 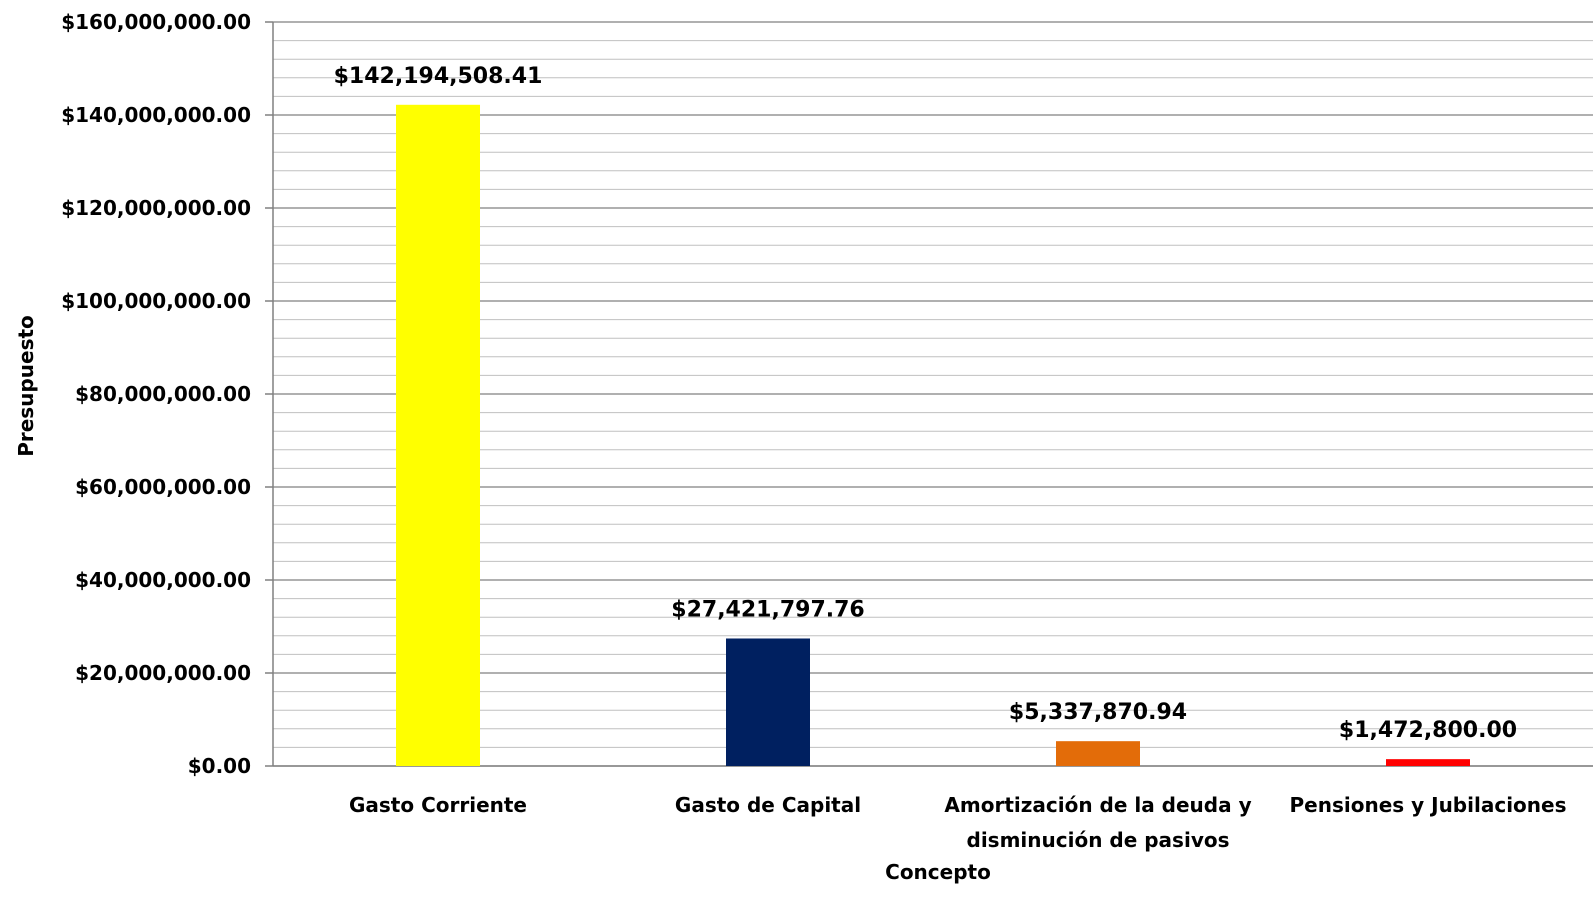 What do you see at coordinates (767, 609) in the screenshot?
I see `data-label: $27,421,797.76` at bounding box center [767, 609].